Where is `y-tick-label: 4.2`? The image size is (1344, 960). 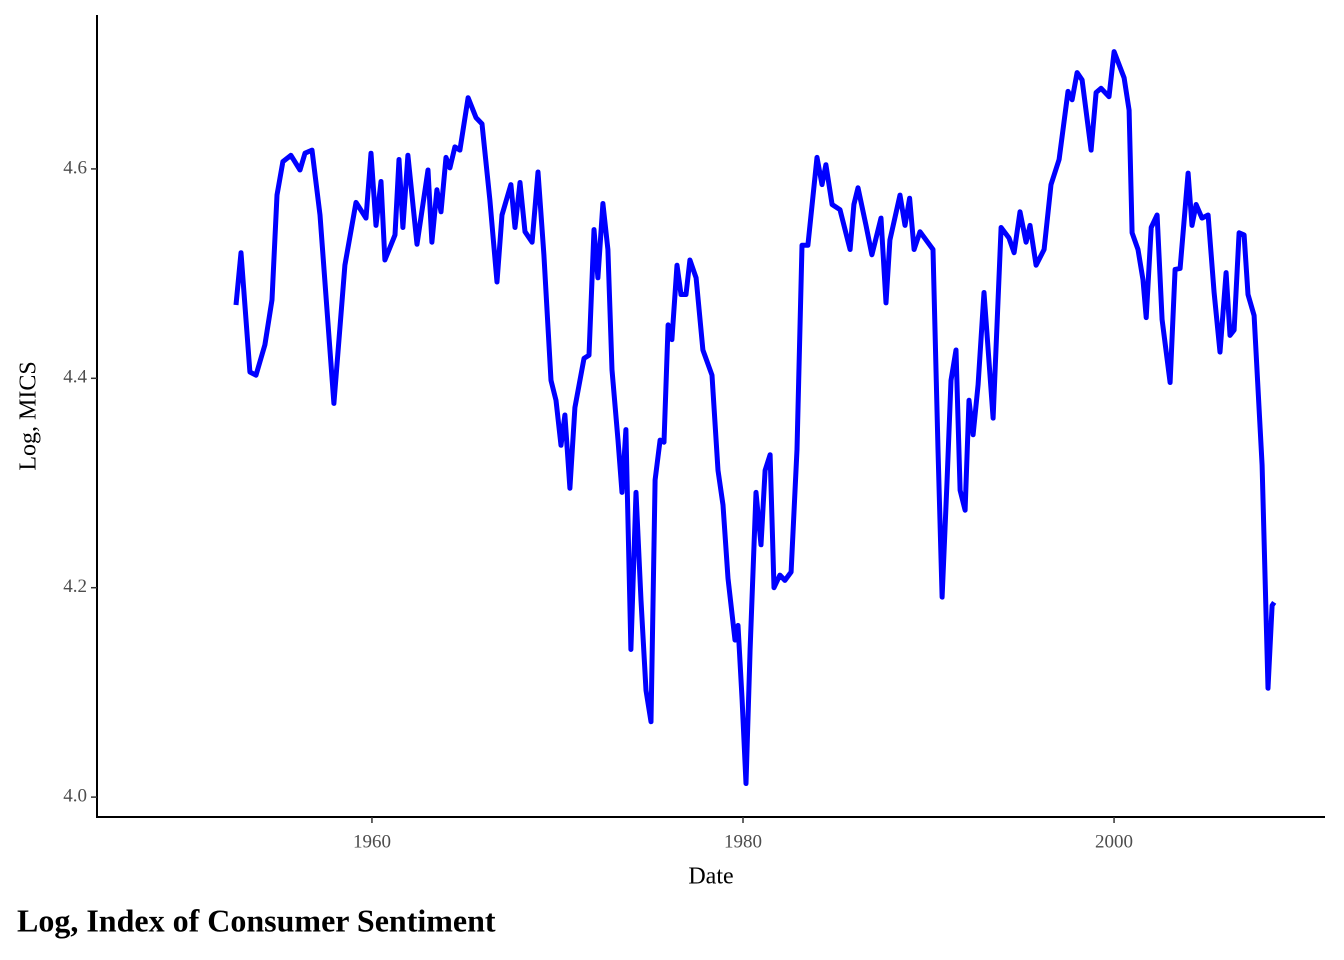
y-tick-label: 4.2 is located at coordinates (75, 586).